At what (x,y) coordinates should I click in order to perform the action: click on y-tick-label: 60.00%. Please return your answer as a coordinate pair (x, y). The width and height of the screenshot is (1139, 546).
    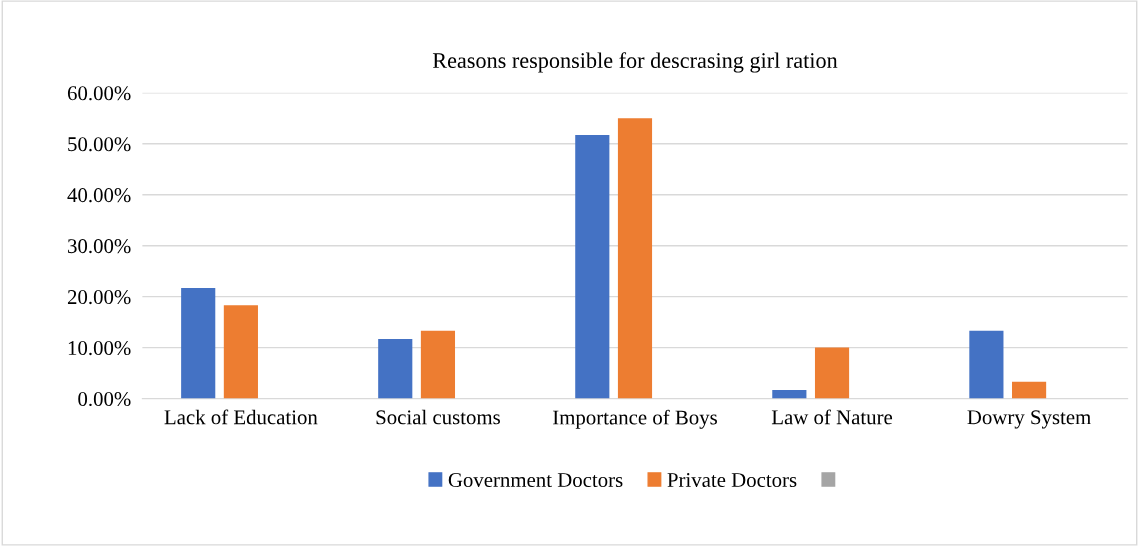
    Looking at the image, I should click on (99, 93).